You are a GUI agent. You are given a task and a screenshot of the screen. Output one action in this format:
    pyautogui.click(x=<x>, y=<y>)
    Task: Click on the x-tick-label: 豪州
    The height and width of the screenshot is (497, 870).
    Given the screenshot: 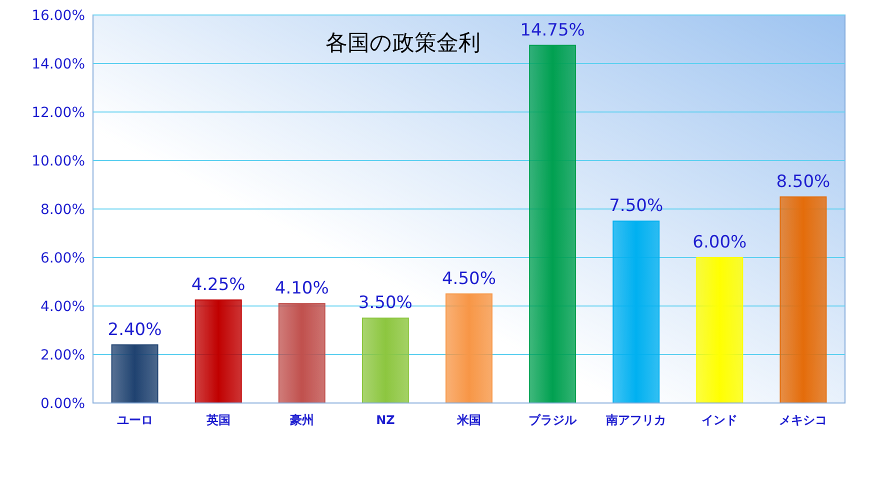 What is the action you would take?
    pyautogui.click(x=301, y=420)
    